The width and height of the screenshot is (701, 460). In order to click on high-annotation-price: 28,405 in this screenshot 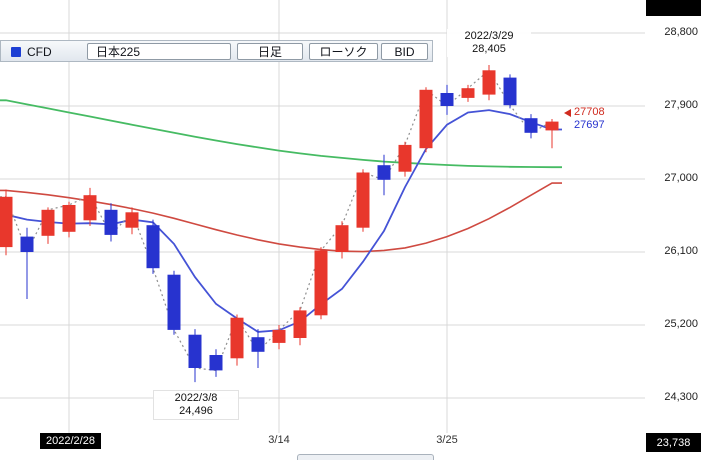, I will do `click(489, 49)`.